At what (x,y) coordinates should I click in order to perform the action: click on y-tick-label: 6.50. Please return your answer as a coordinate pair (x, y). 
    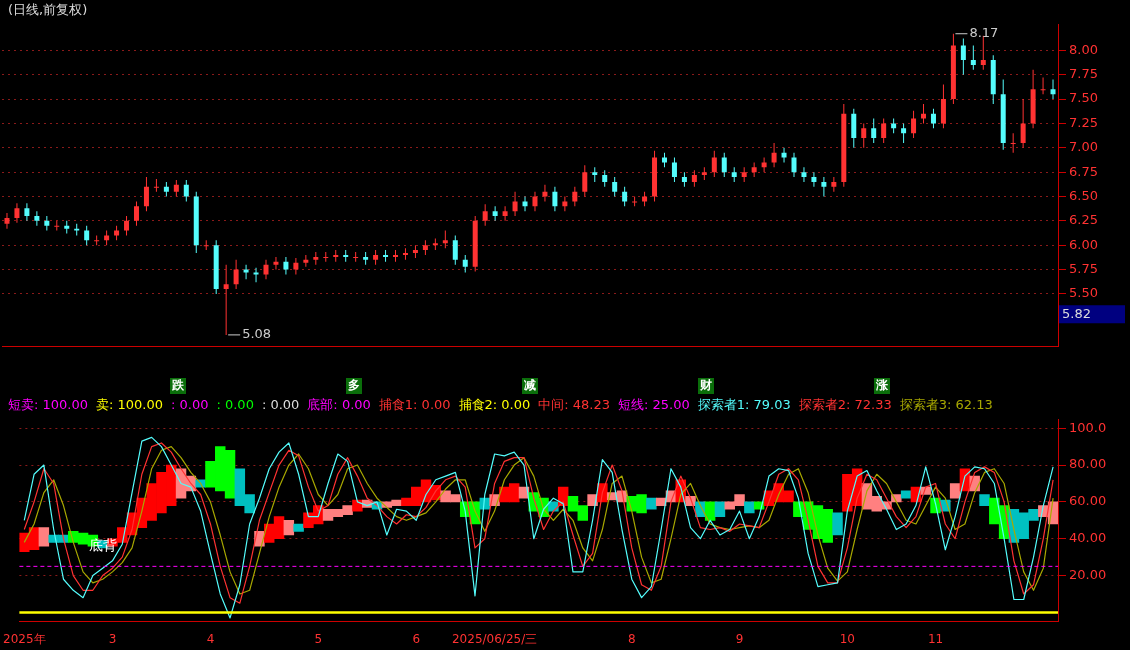
    Looking at the image, I should click on (1083, 195).